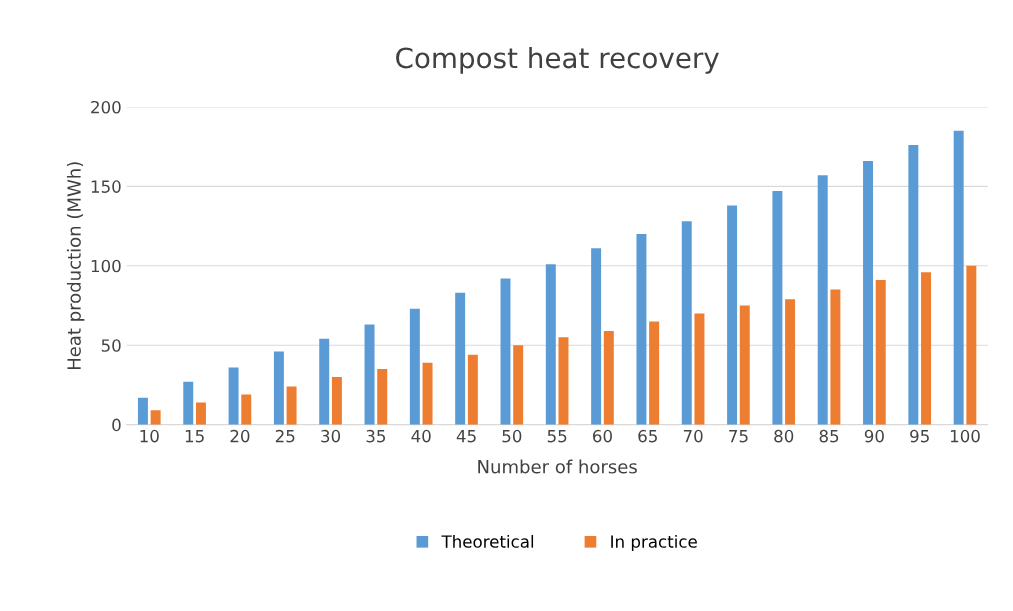 This screenshot has width=1013, height=611. What do you see at coordinates (149, 436) in the screenshot?
I see `x-tick-label: 10` at bounding box center [149, 436].